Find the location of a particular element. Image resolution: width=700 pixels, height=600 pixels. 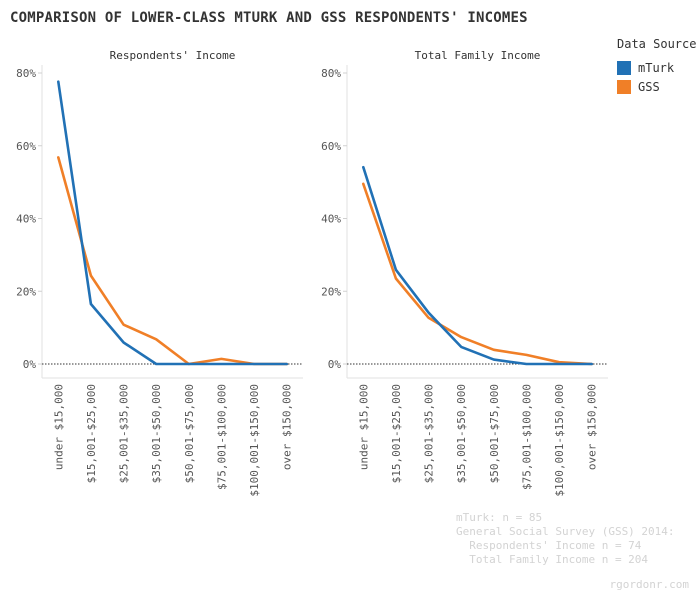

legend-label-mturk: mTurk is located at coordinates (656, 67).